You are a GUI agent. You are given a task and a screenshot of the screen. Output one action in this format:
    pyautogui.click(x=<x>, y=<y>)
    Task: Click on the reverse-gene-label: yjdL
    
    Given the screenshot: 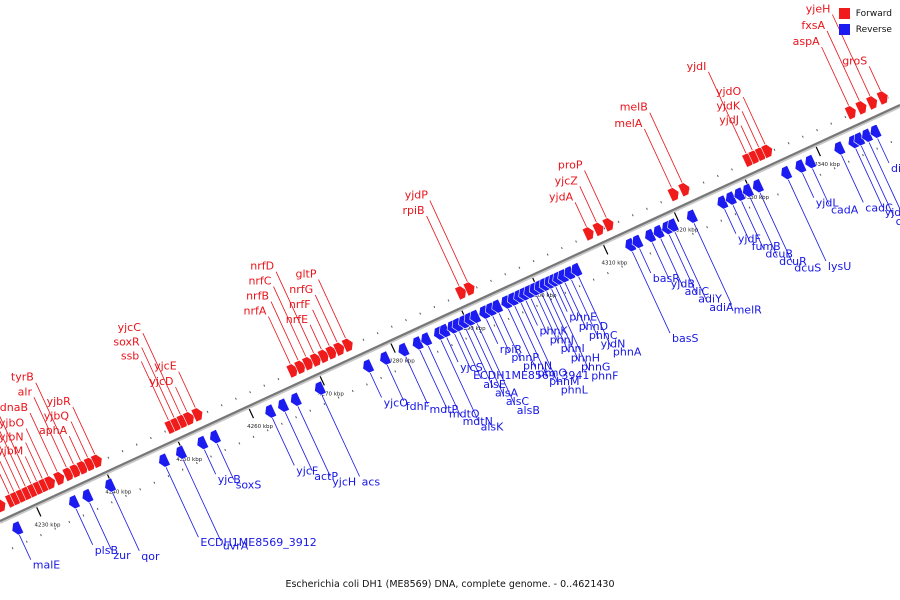 What is the action you would take?
    pyautogui.click(x=828, y=203)
    